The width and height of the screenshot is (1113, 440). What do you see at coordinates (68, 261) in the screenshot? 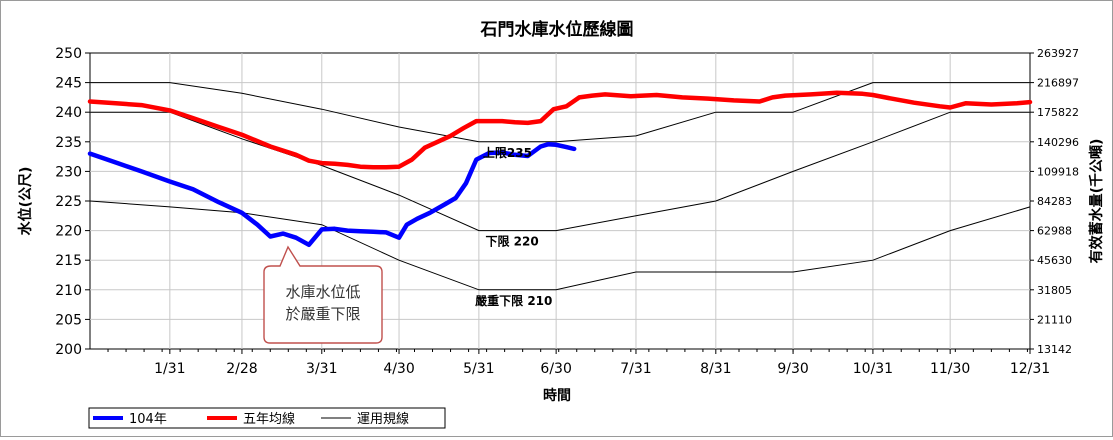
I see `y-tick-label: 215` at bounding box center [68, 261].